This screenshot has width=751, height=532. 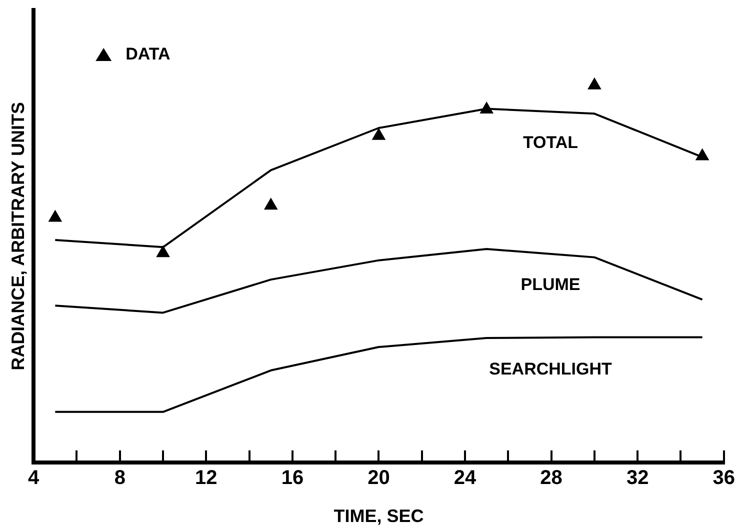 What do you see at coordinates (18, 236) in the screenshot?
I see `y-axis-title: RADIANCE, ARBITRARY UNITS` at bounding box center [18, 236].